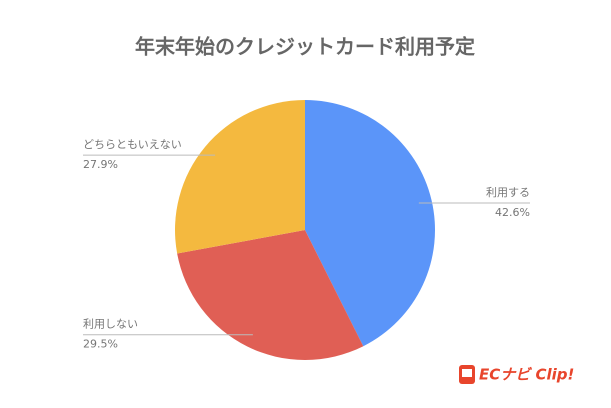 Image resolution: width=611 pixels, height=408 pixels. I want to click on chart-title: 年末年始のクレジットカード利用予定, so click(305, 47).